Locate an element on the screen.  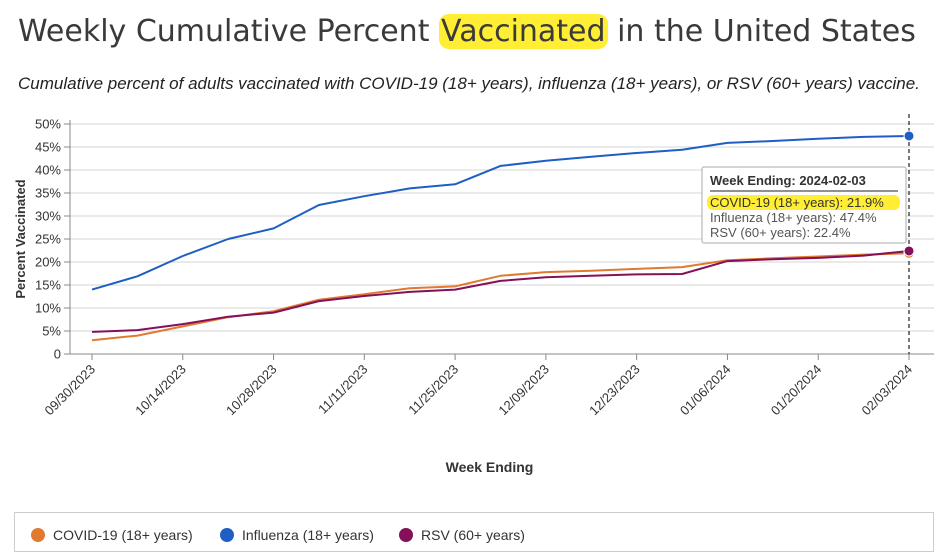
x-tick-label: 11/25/2023 is located at coordinates (433, 390).